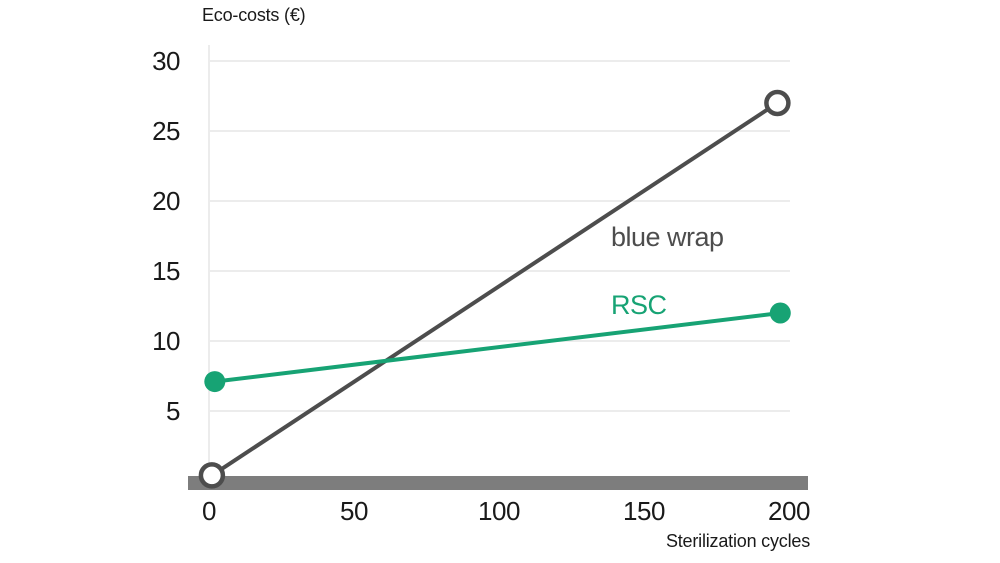 The height and width of the screenshot is (563, 1000). I want to click on series-line-rsc, so click(497, 347).